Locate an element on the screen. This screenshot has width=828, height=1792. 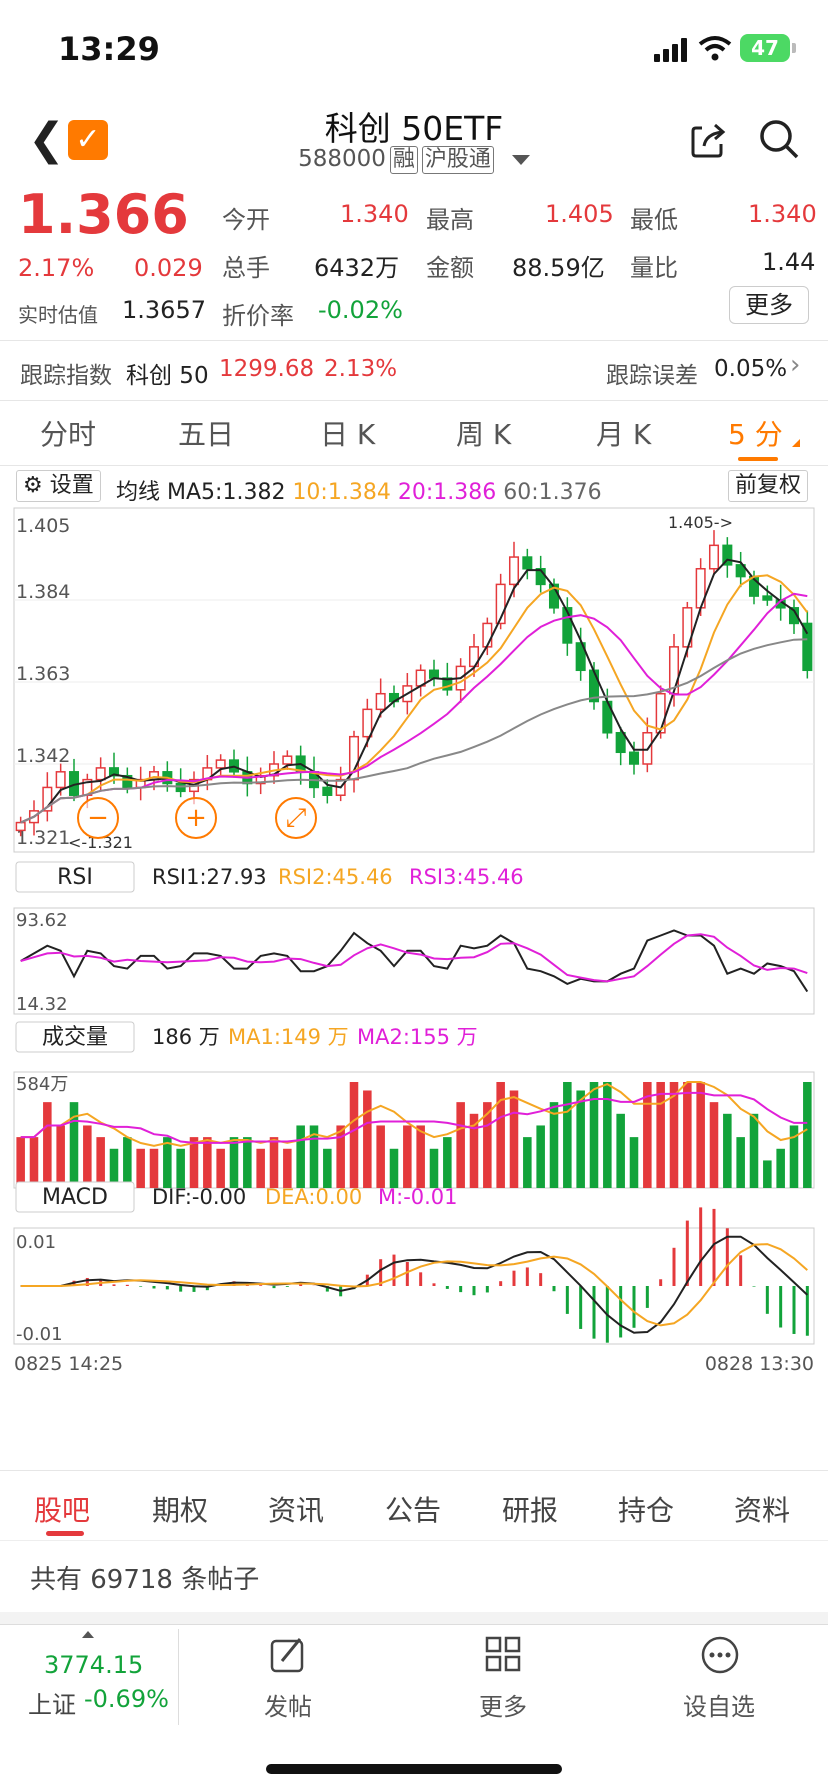
tab-forum: 股吧 is located at coordinates (62, 1510).